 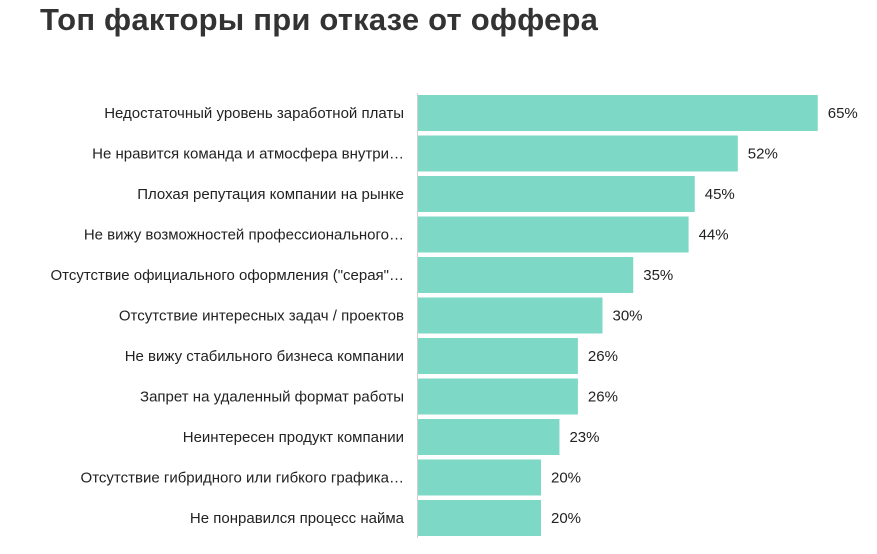 I want to click on value-label-2: 52%, so click(x=763, y=154).